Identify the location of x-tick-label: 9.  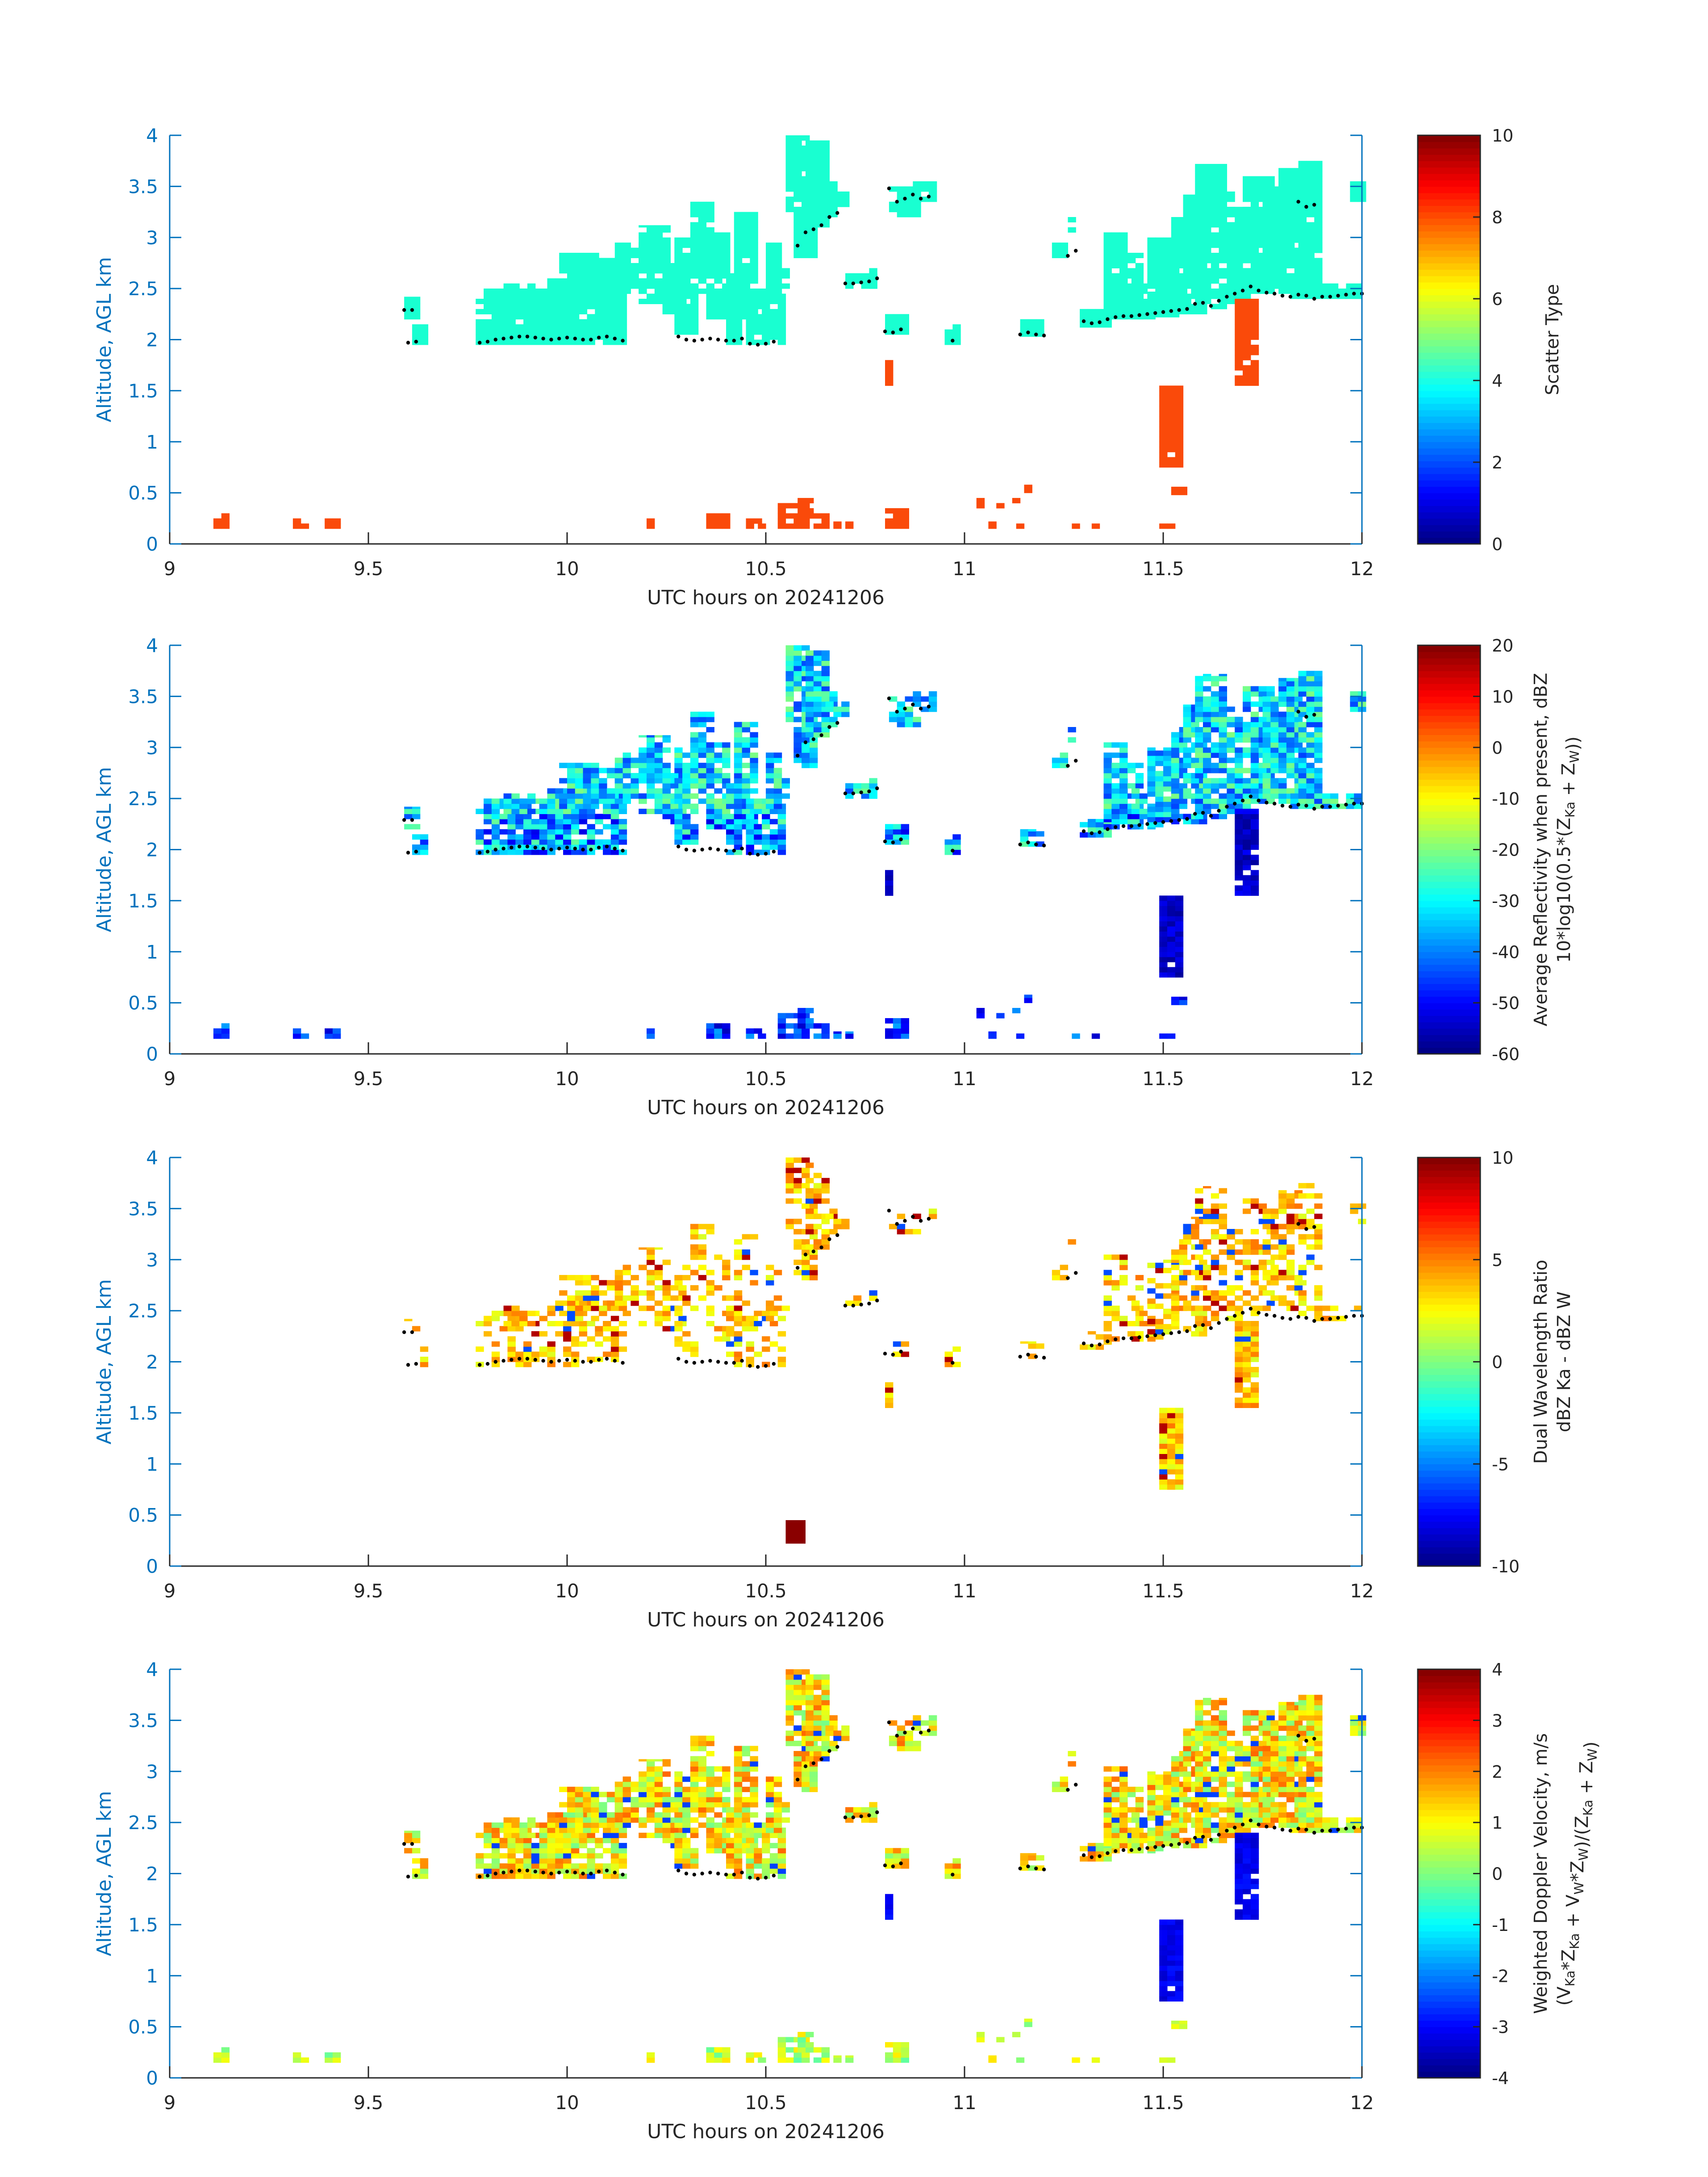
(170, 569).